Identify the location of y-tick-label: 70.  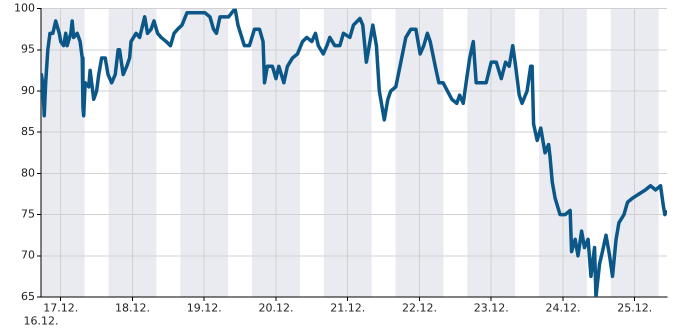
(27, 255).